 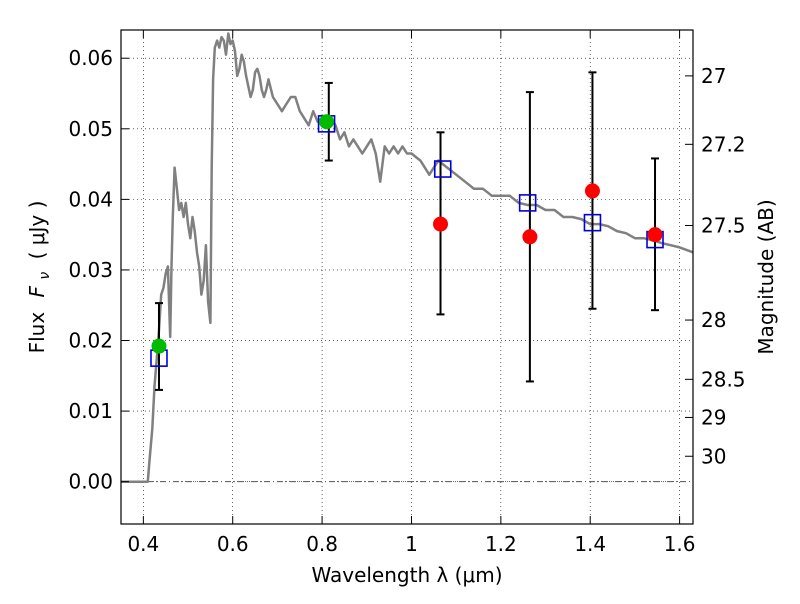 I want to click on y-tick-label: 0.05, so click(x=90, y=129).